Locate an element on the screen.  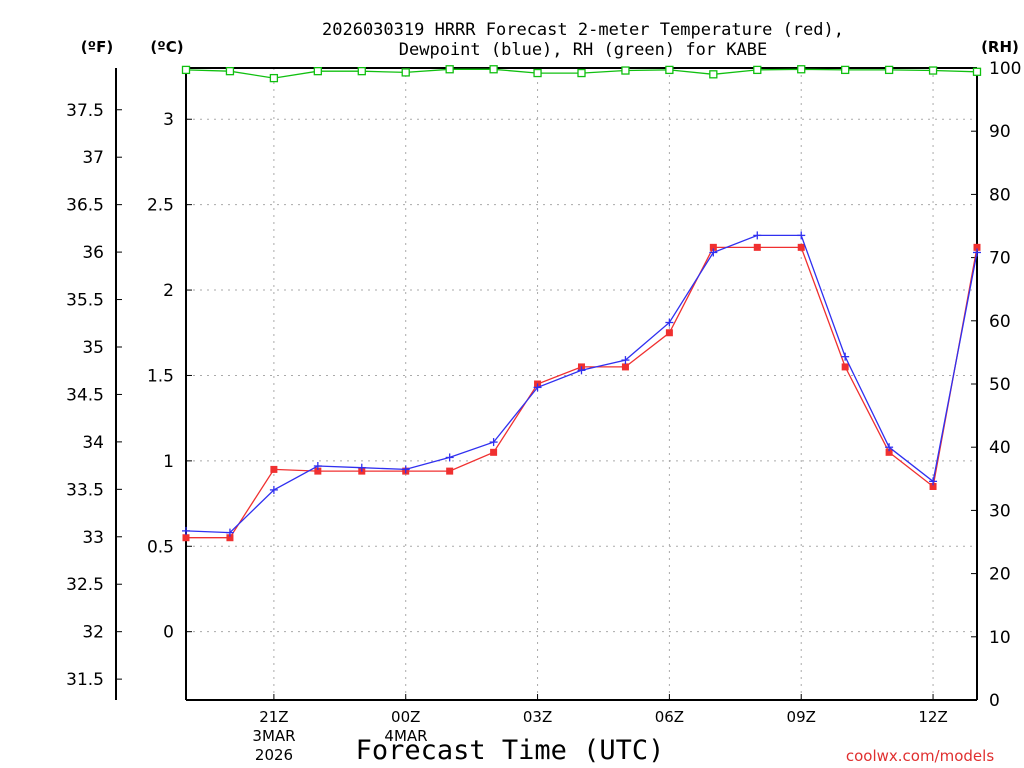
chart-title-line2: Dewpoint (blue), RH (green) for KABE is located at coordinates (583, 50).